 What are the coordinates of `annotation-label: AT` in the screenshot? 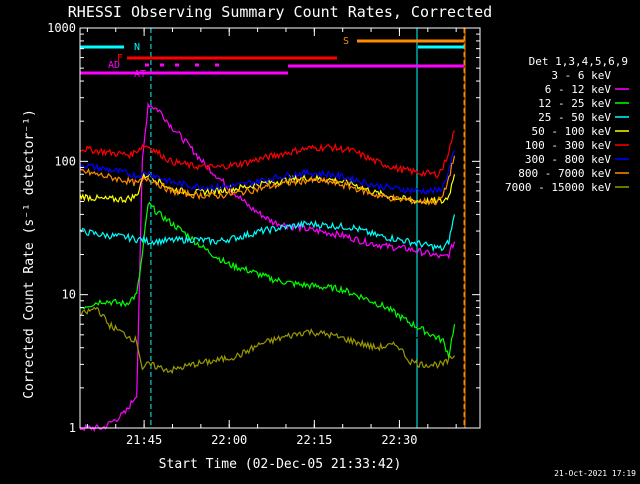 It's located at (140, 74).